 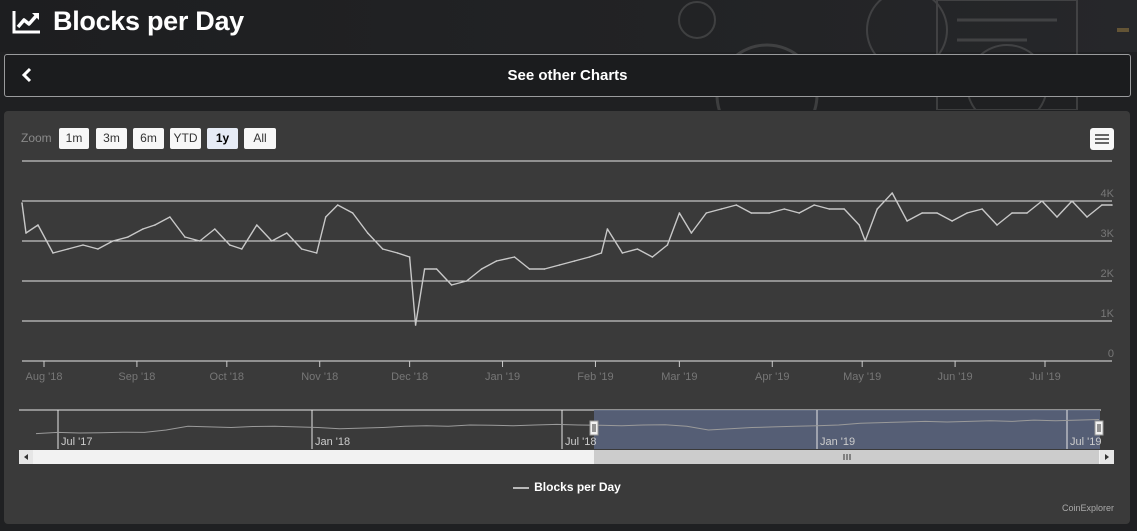 What do you see at coordinates (1087, 508) in the screenshot?
I see `credits-label: CoinExplorer` at bounding box center [1087, 508].